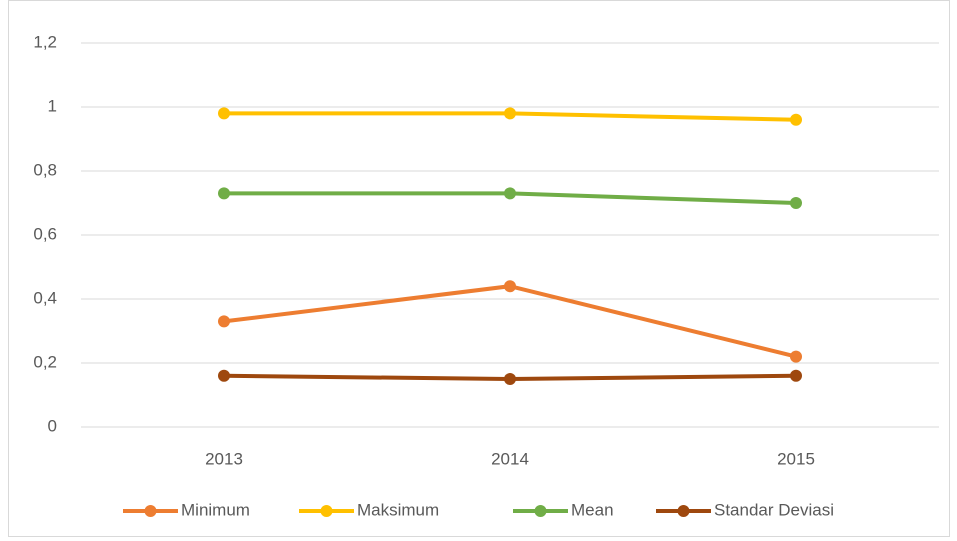 The width and height of the screenshot is (957, 541). I want to click on legend-label: Mean, so click(592, 509).